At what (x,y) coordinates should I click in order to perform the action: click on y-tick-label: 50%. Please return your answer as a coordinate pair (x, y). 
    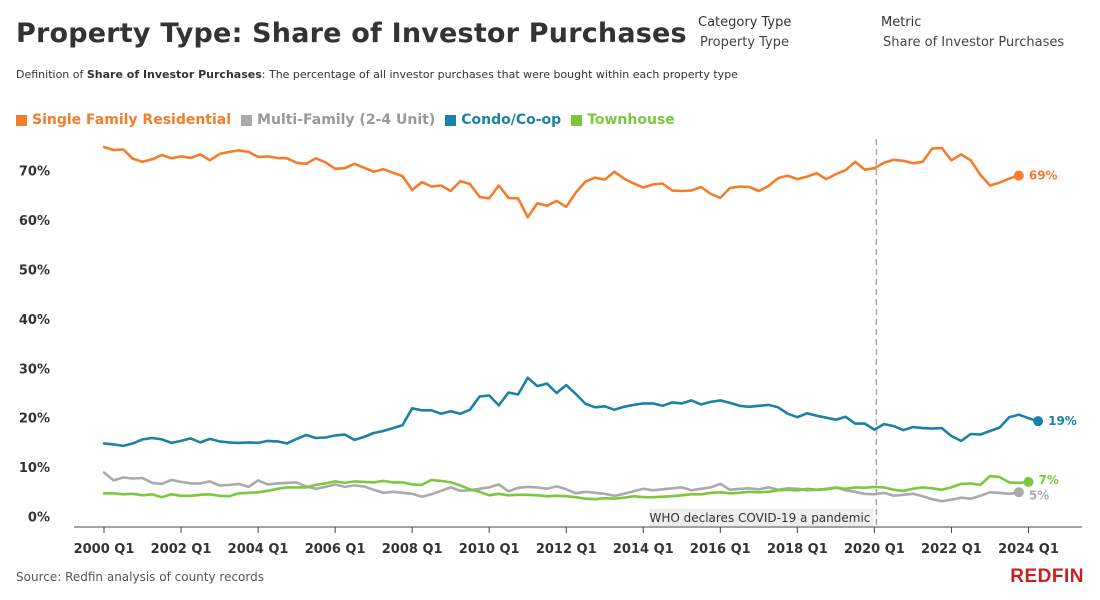
    Looking at the image, I should click on (34, 271).